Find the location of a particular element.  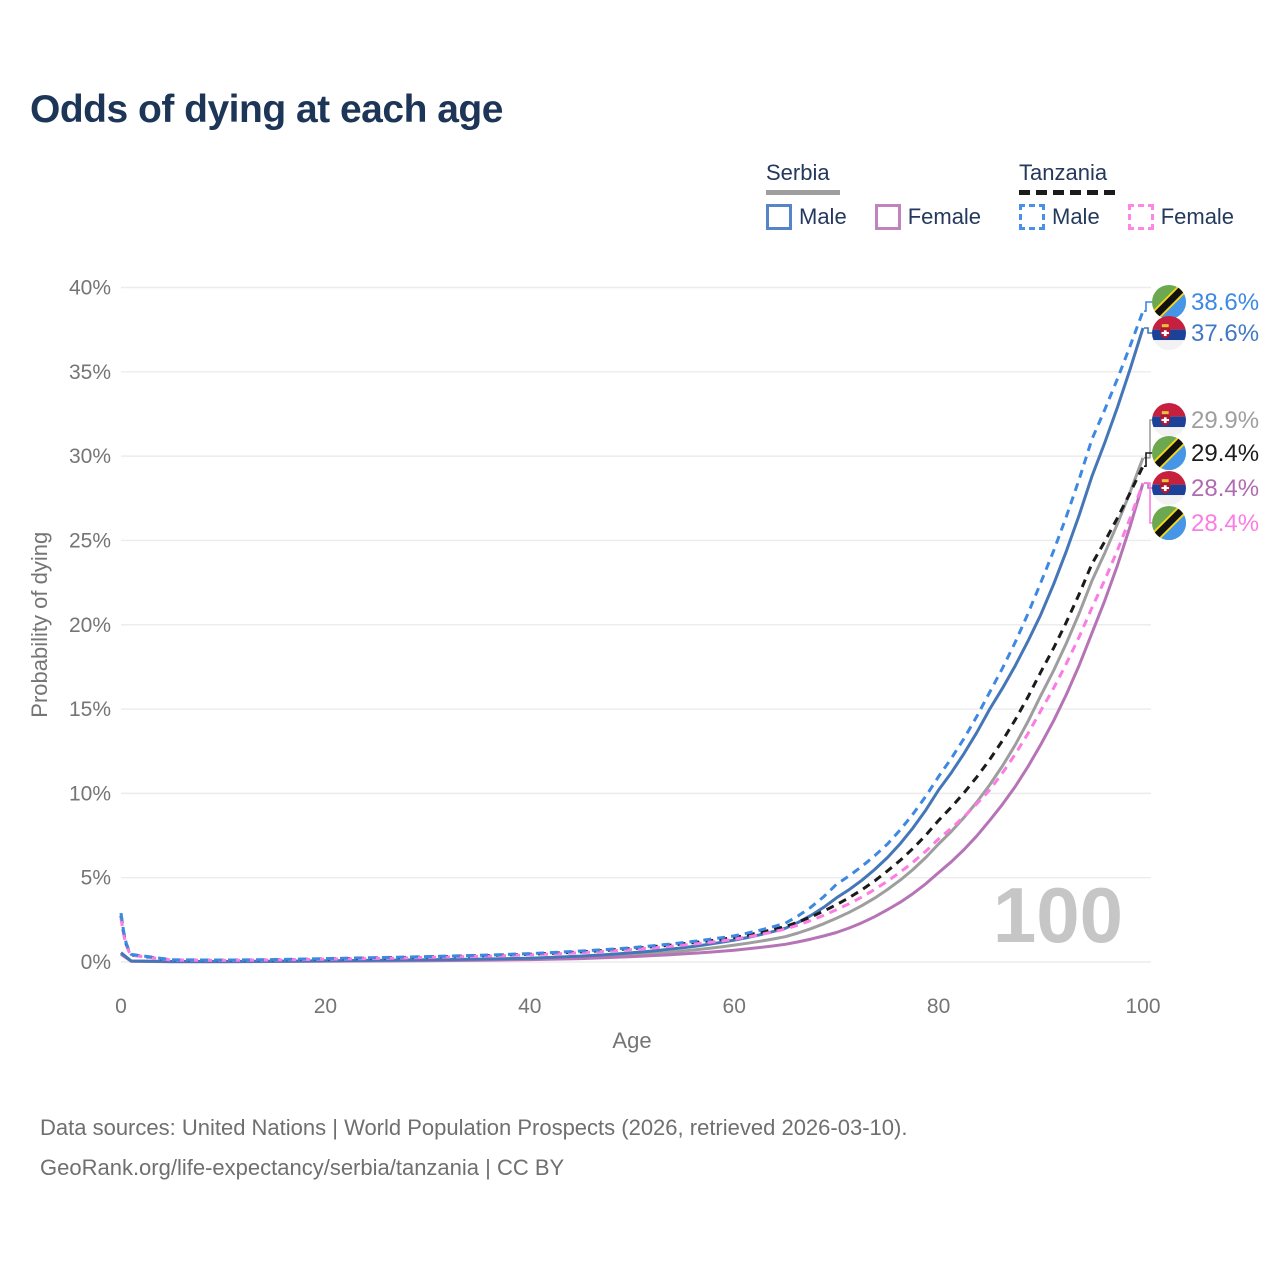

x-tick-label: 20 is located at coordinates (325, 1006).